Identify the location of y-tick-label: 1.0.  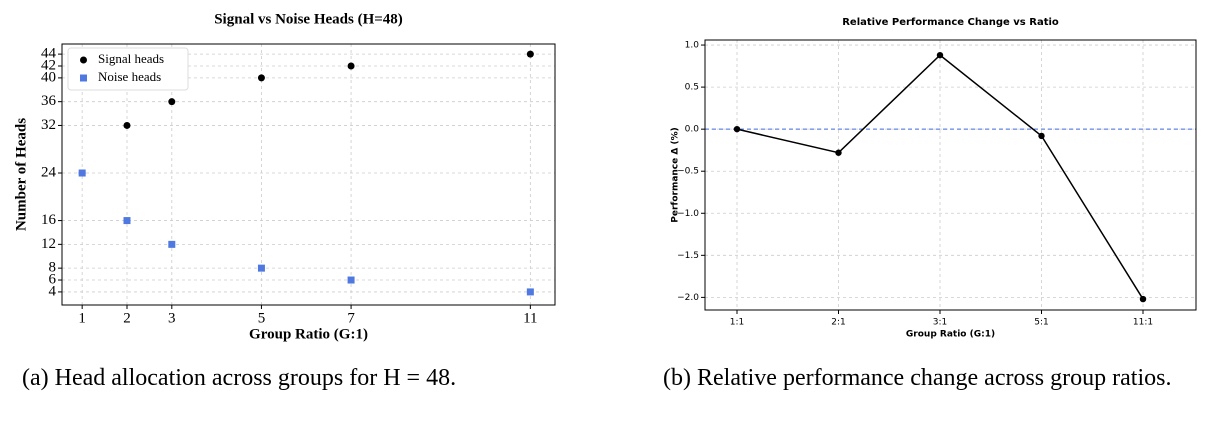
(692, 46).